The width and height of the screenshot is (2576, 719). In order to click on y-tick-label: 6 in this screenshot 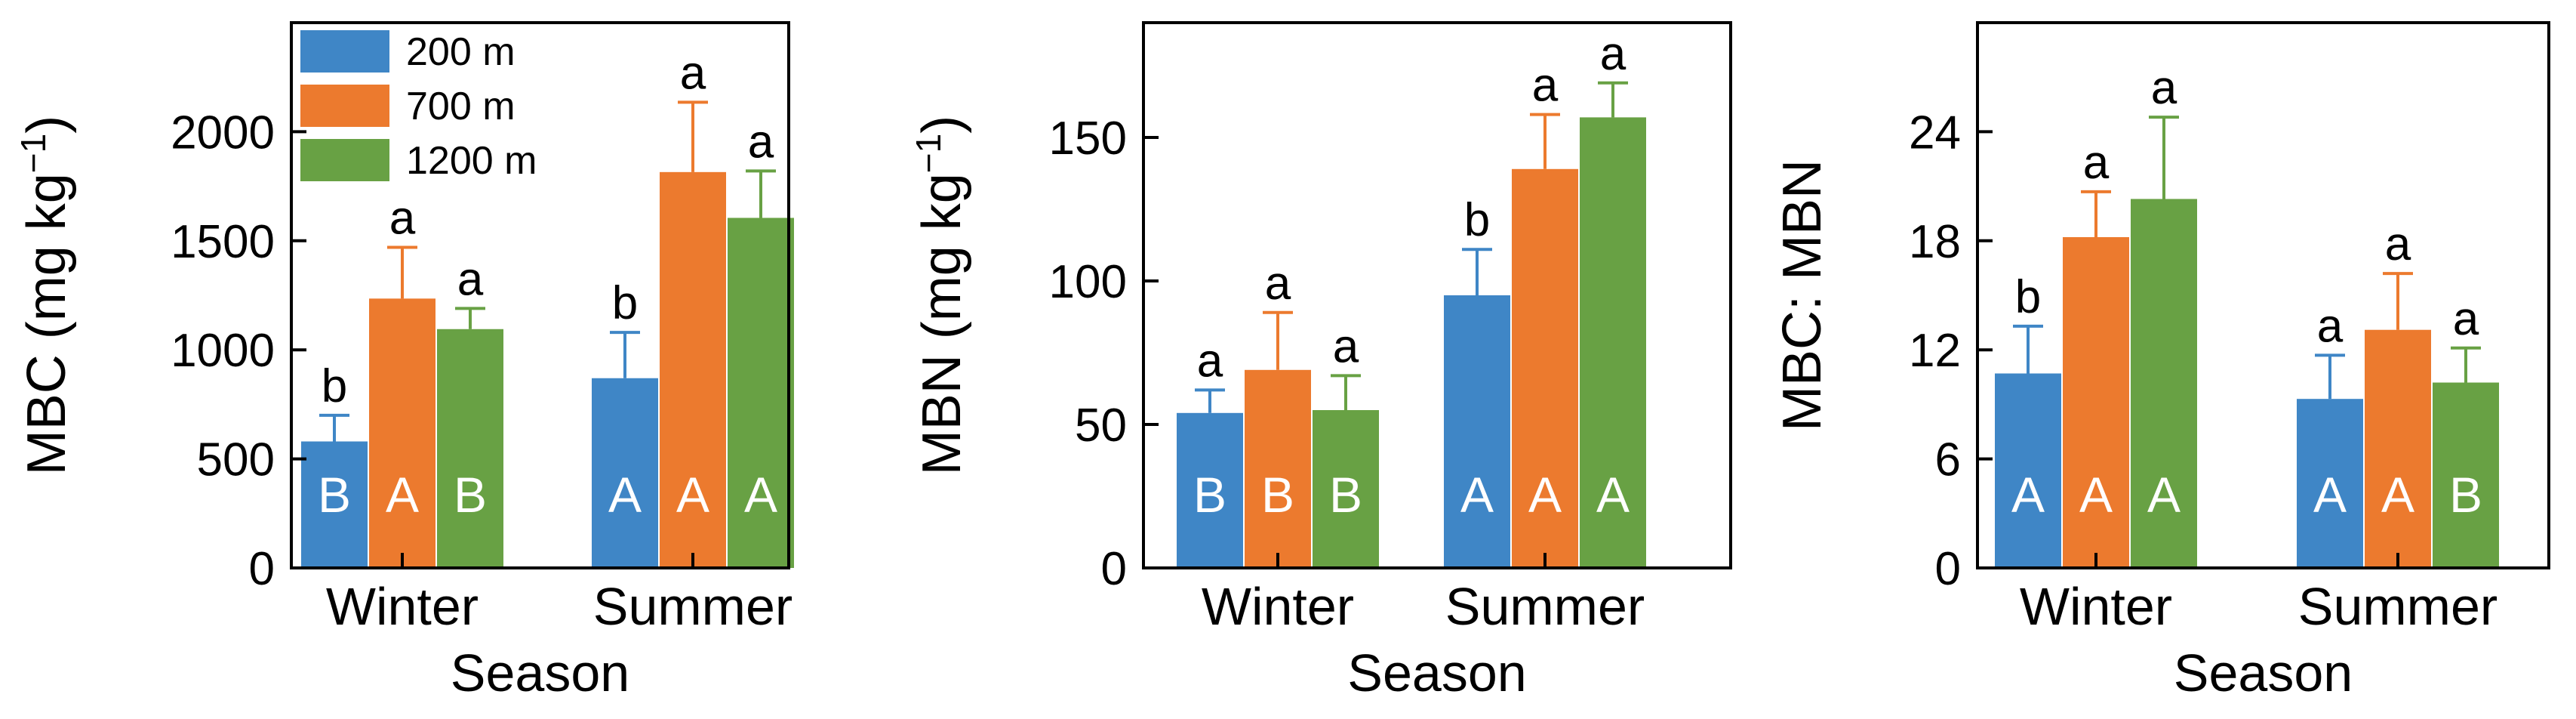, I will do `click(1948, 460)`.